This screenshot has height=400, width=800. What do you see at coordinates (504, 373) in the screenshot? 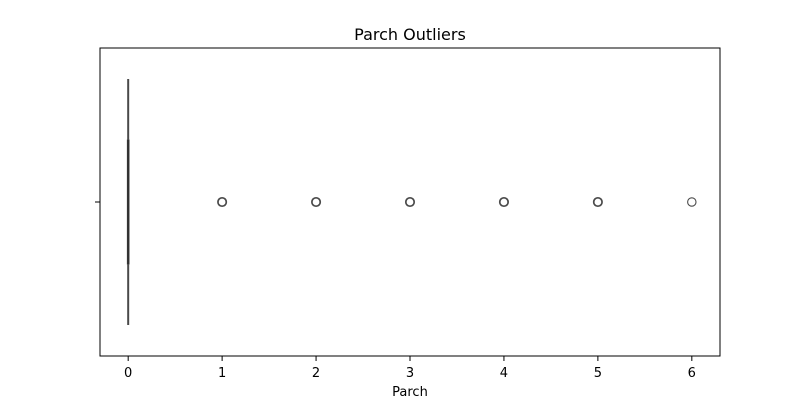
I see `x-axis-tick-label: 4` at bounding box center [504, 373].